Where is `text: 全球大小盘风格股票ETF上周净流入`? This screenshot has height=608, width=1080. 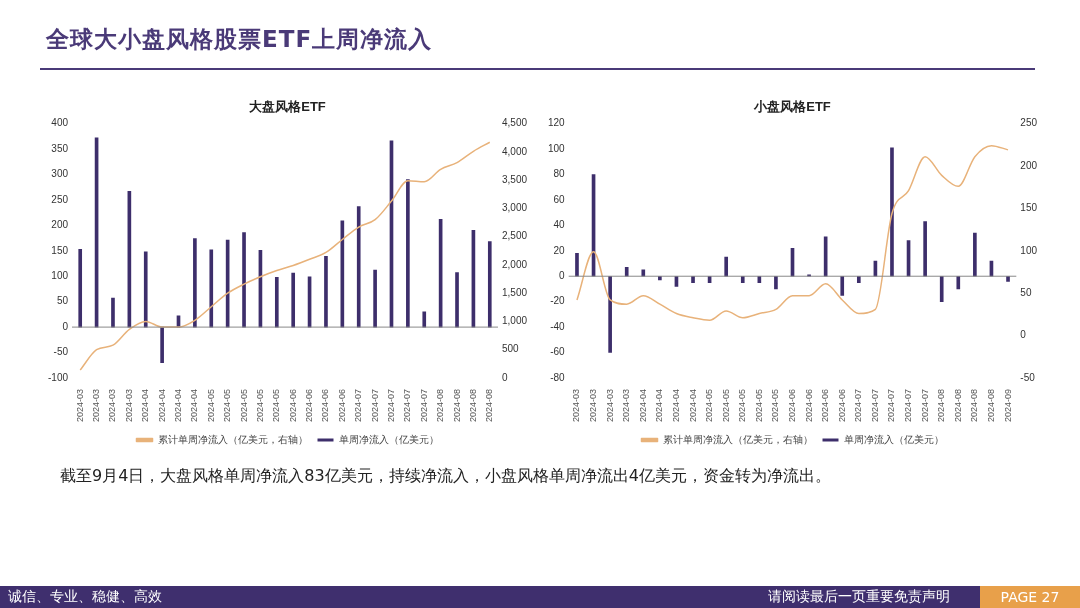 text: 全球大小盘风格股票ETF上周净流入 is located at coordinates (239, 39).